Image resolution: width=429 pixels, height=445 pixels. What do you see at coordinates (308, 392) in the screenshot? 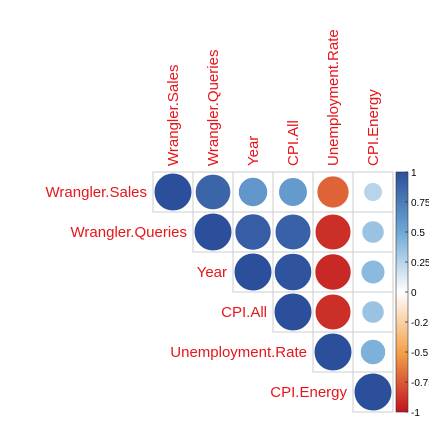
I see `row-label: CPI.Energy` at bounding box center [308, 392].